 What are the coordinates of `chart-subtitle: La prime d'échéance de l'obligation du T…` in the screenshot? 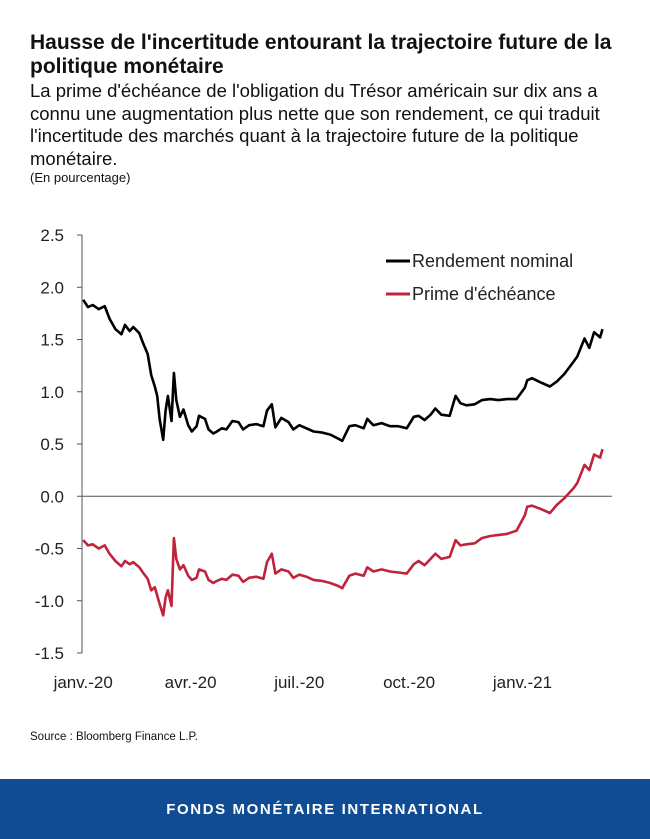 It's located at (315, 124).